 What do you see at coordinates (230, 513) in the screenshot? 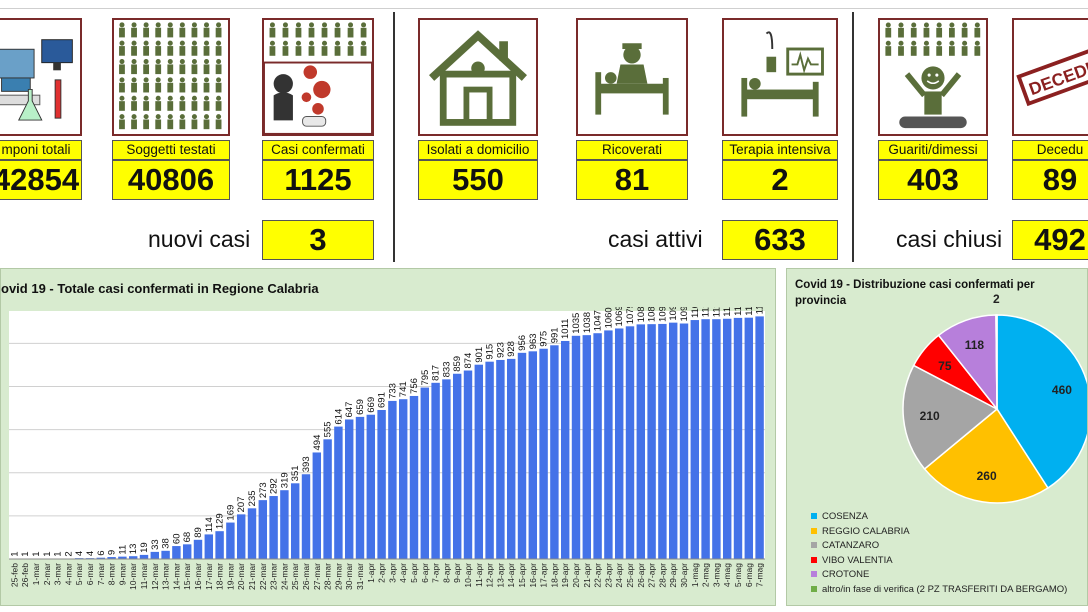
I see `bar-data-label: 169` at bounding box center [230, 513].